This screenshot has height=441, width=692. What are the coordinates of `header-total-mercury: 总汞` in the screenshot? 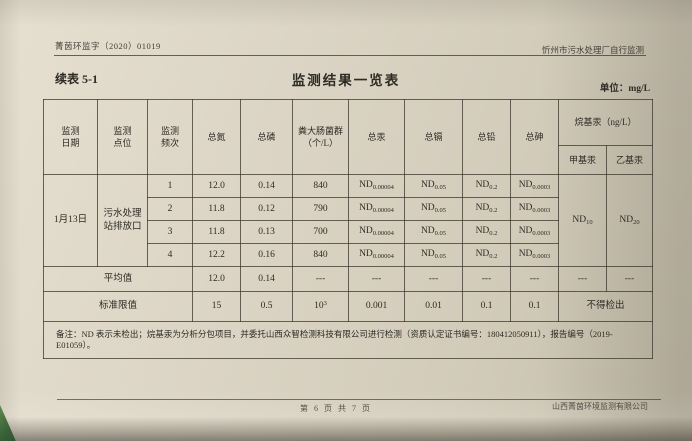 It's located at (376, 137).